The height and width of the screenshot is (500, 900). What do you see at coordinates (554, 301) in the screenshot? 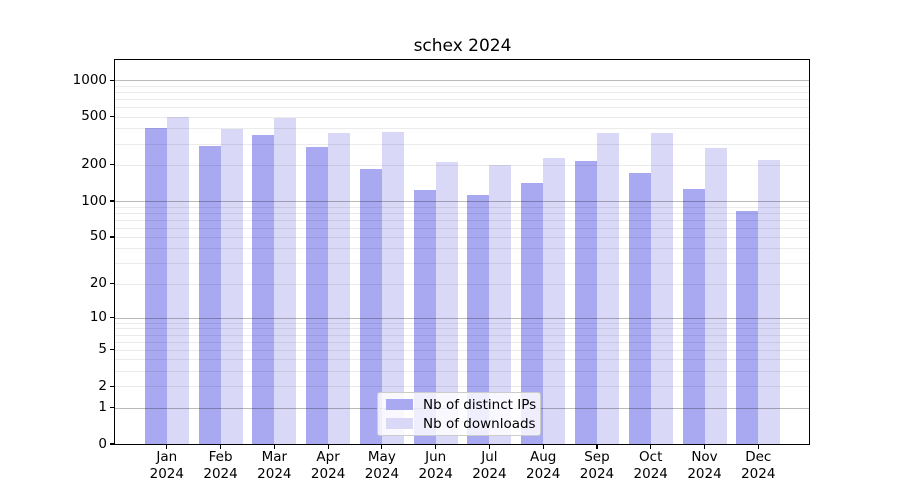
I see `bar-downloads-aug` at bounding box center [554, 301].